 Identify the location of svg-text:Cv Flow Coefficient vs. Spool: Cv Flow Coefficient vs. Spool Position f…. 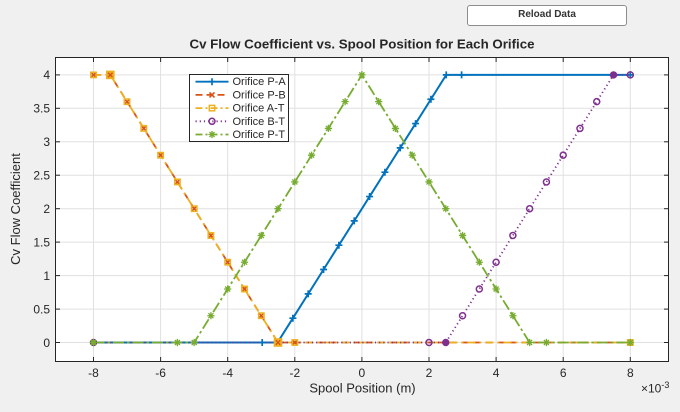
(361, 44).